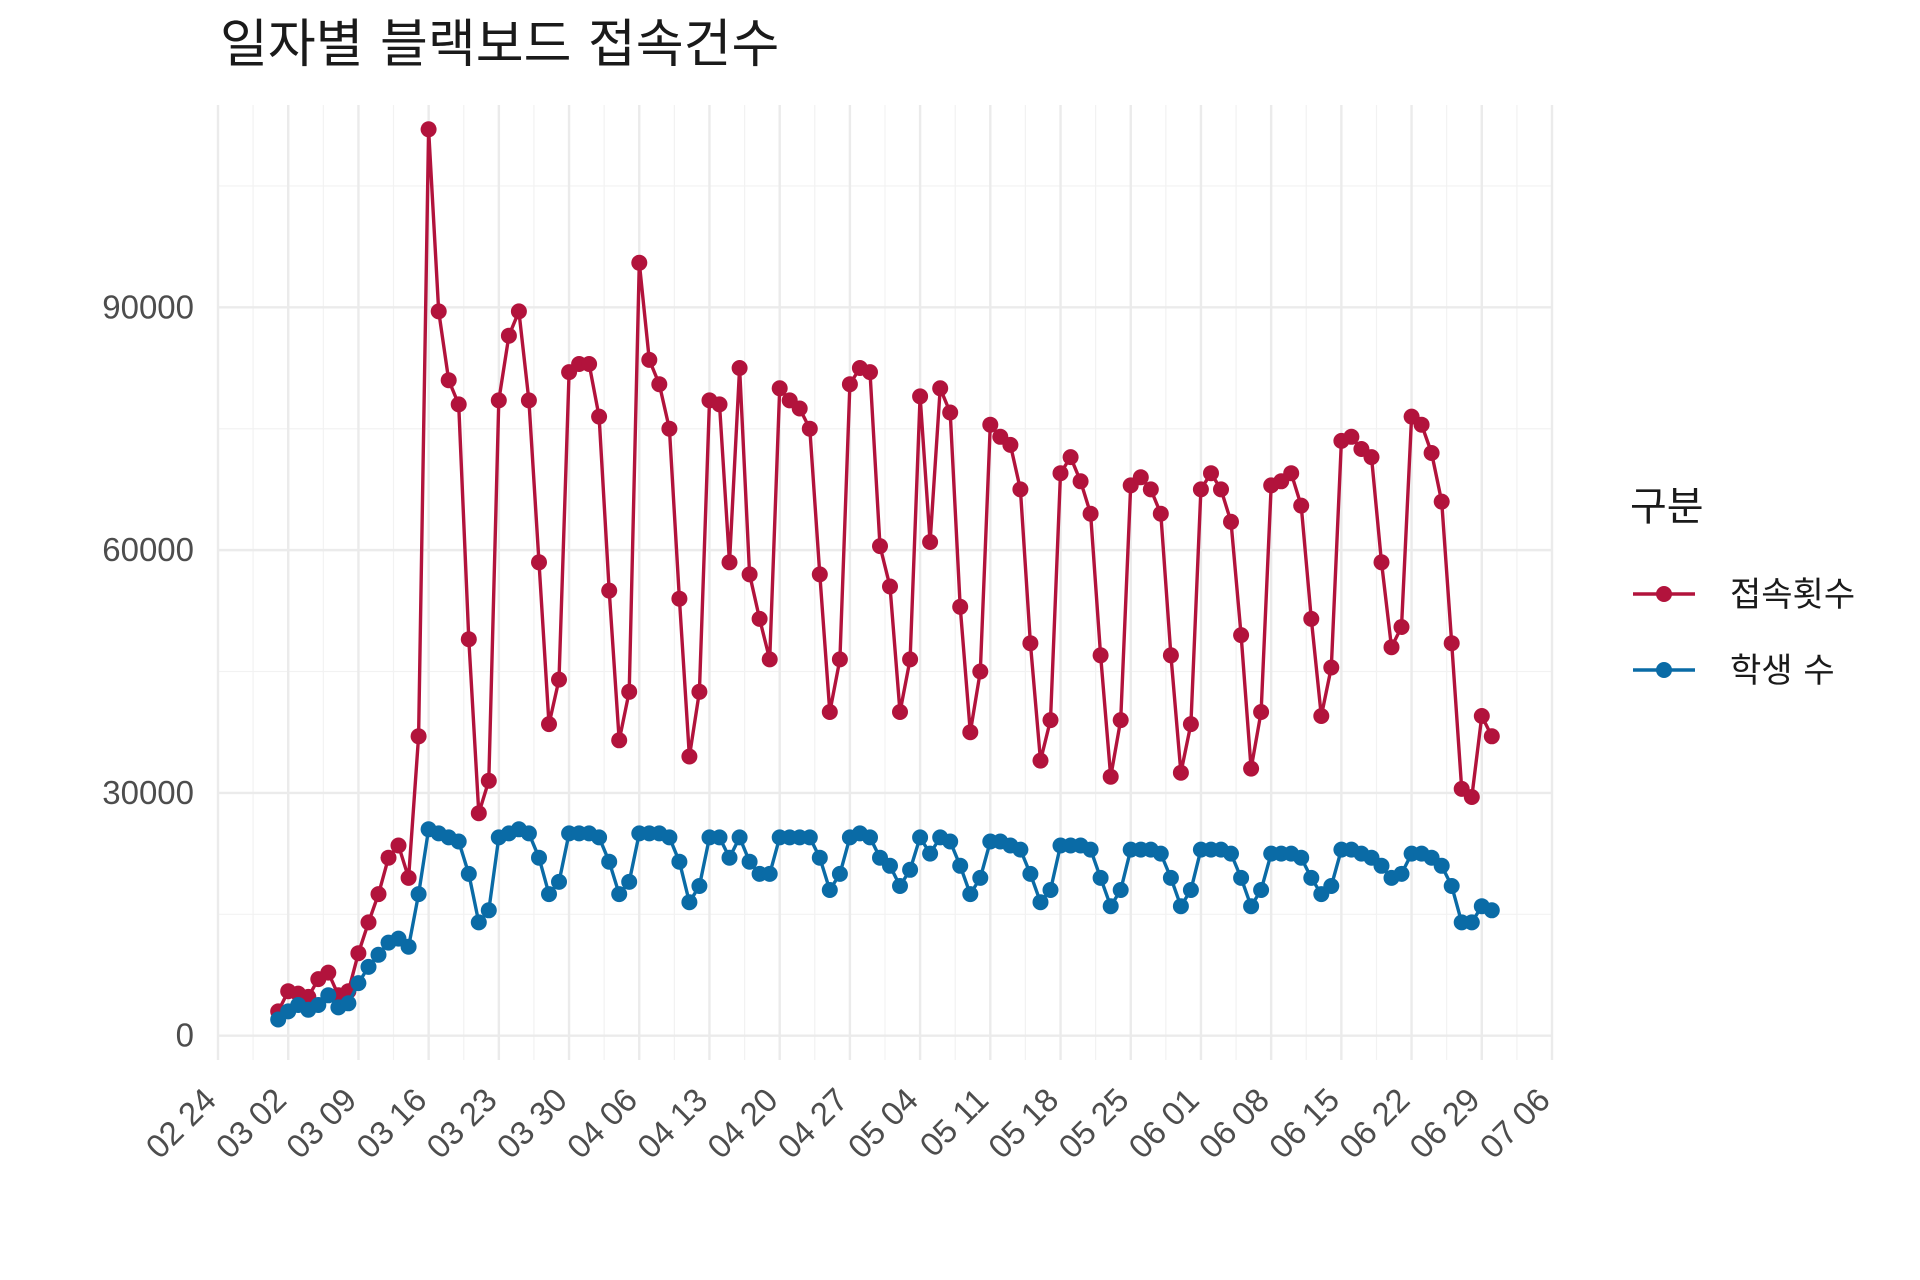 The image size is (1920, 1280). I want to click on legend-title: 구분, so click(1667, 507).